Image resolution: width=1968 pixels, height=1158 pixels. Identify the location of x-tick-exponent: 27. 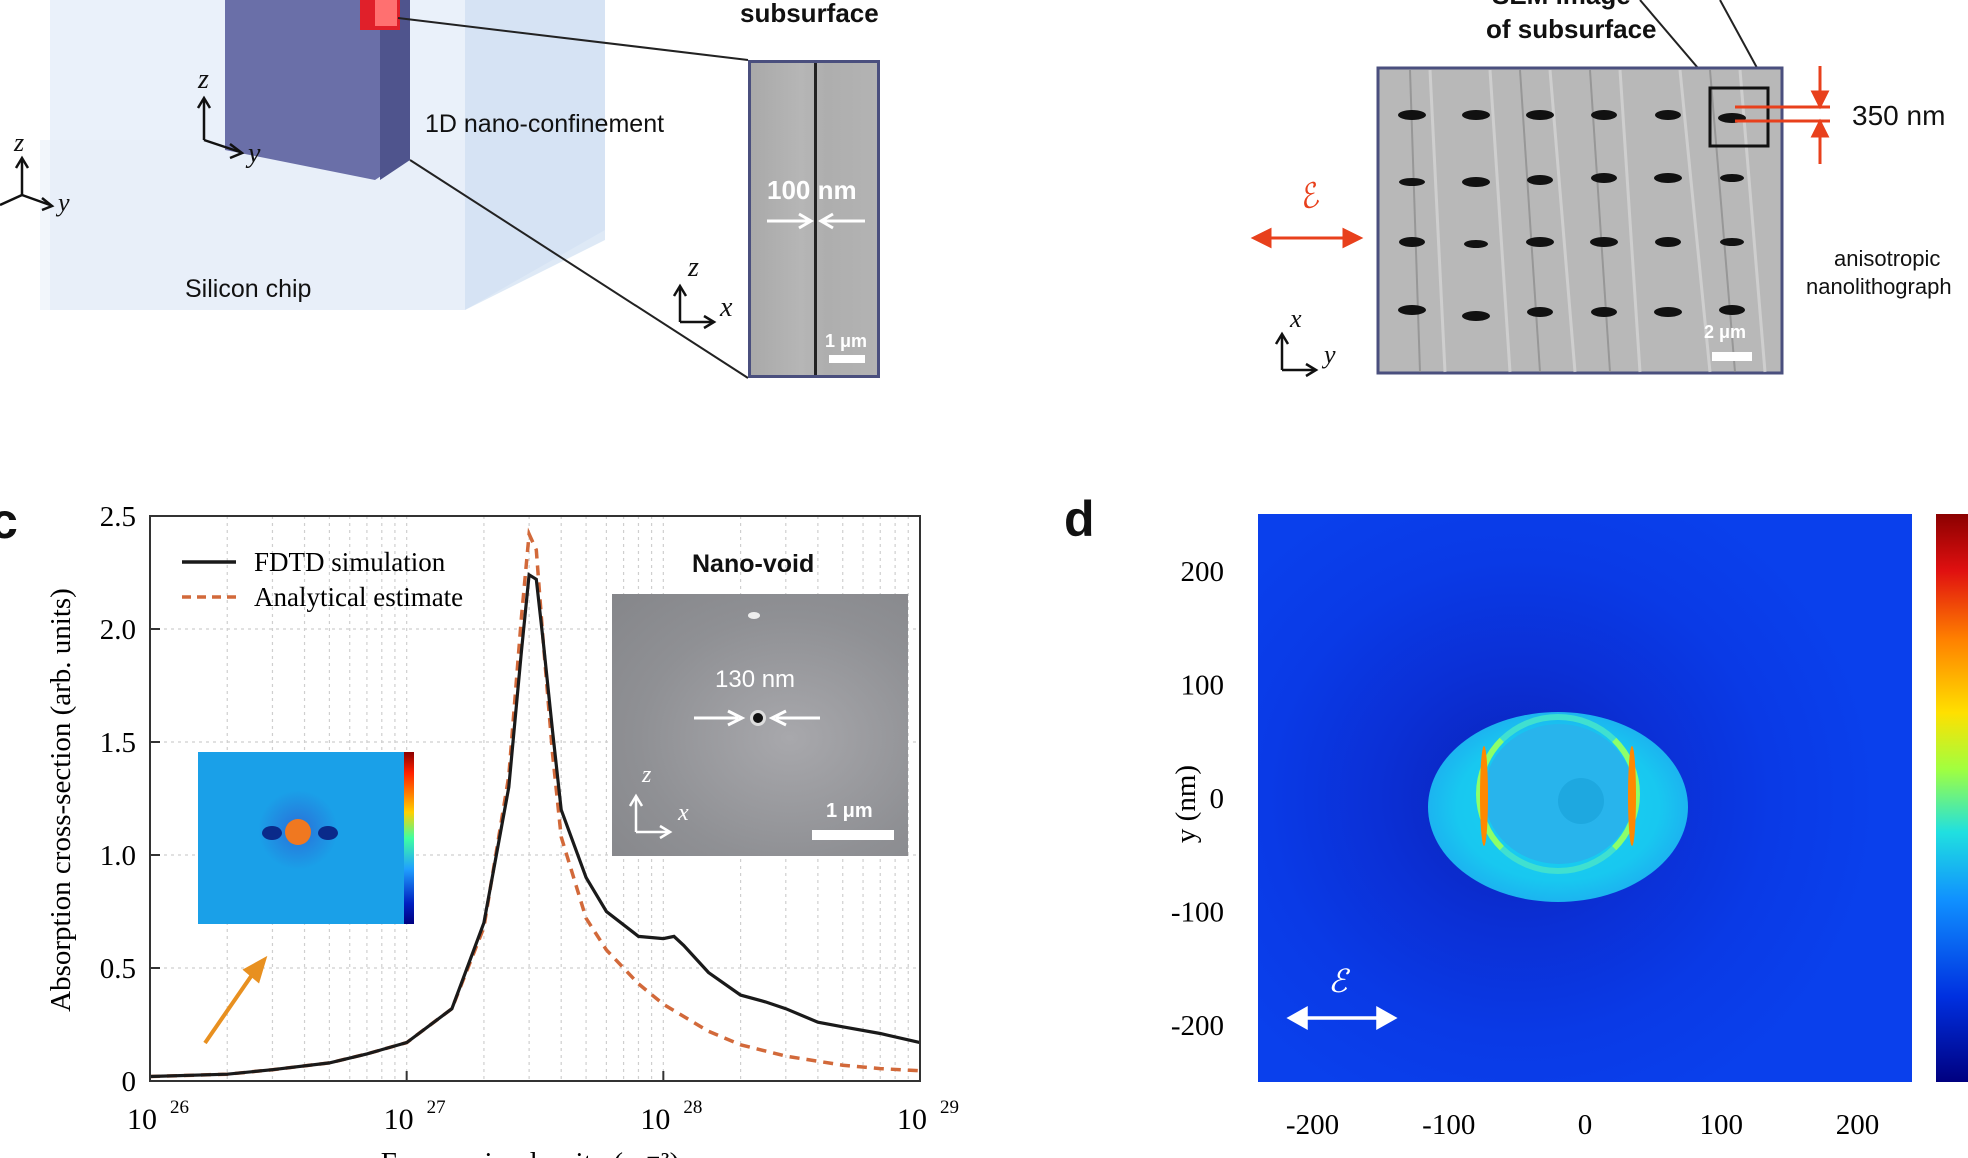
(436, 1107).